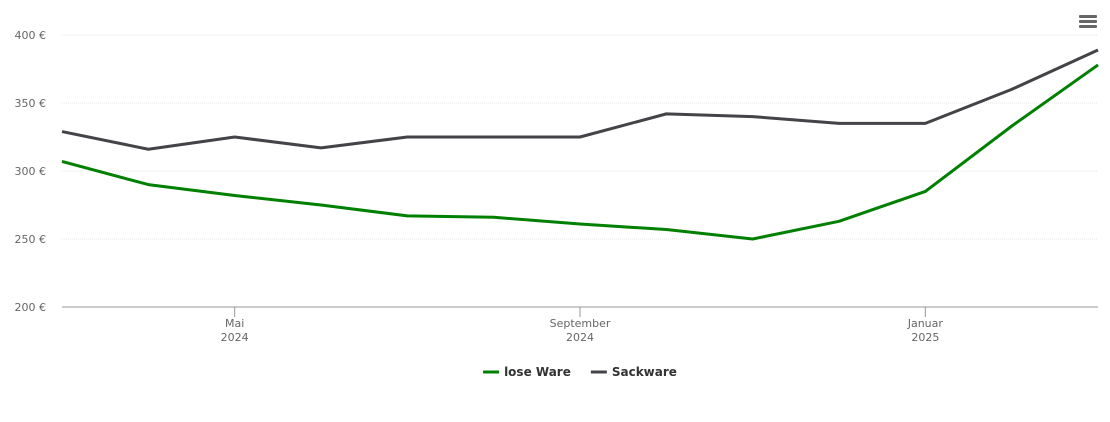 This screenshot has width=1110, height=422. What do you see at coordinates (580, 372) in the screenshot?
I see `legend: lose Ware Sackware` at bounding box center [580, 372].